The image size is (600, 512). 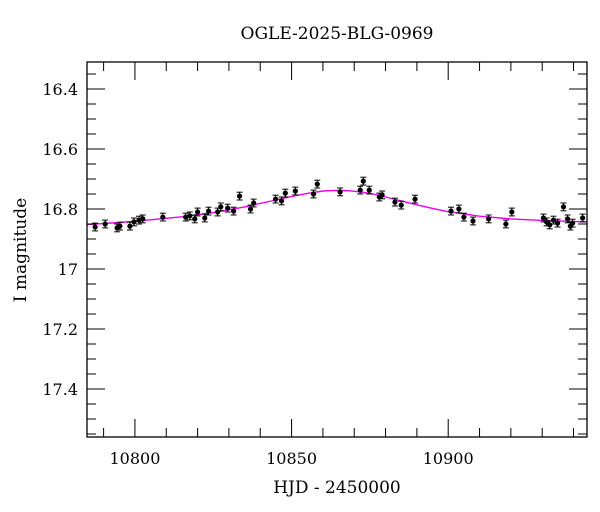 What do you see at coordinates (60, 149) in the screenshot?
I see `y-tick-label: 16.6` at bounding box center [60, 149].